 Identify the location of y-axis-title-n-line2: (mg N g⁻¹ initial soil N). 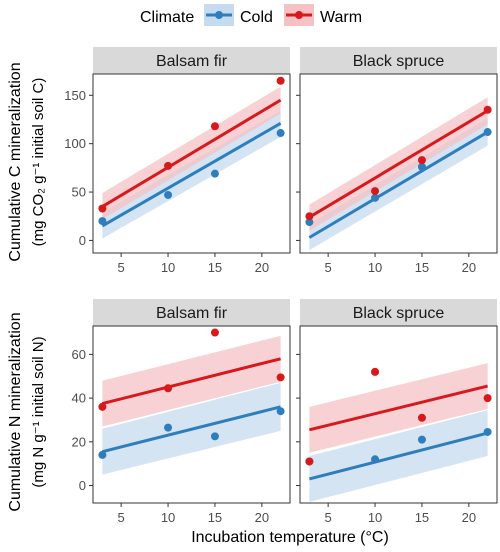
(38, 411).